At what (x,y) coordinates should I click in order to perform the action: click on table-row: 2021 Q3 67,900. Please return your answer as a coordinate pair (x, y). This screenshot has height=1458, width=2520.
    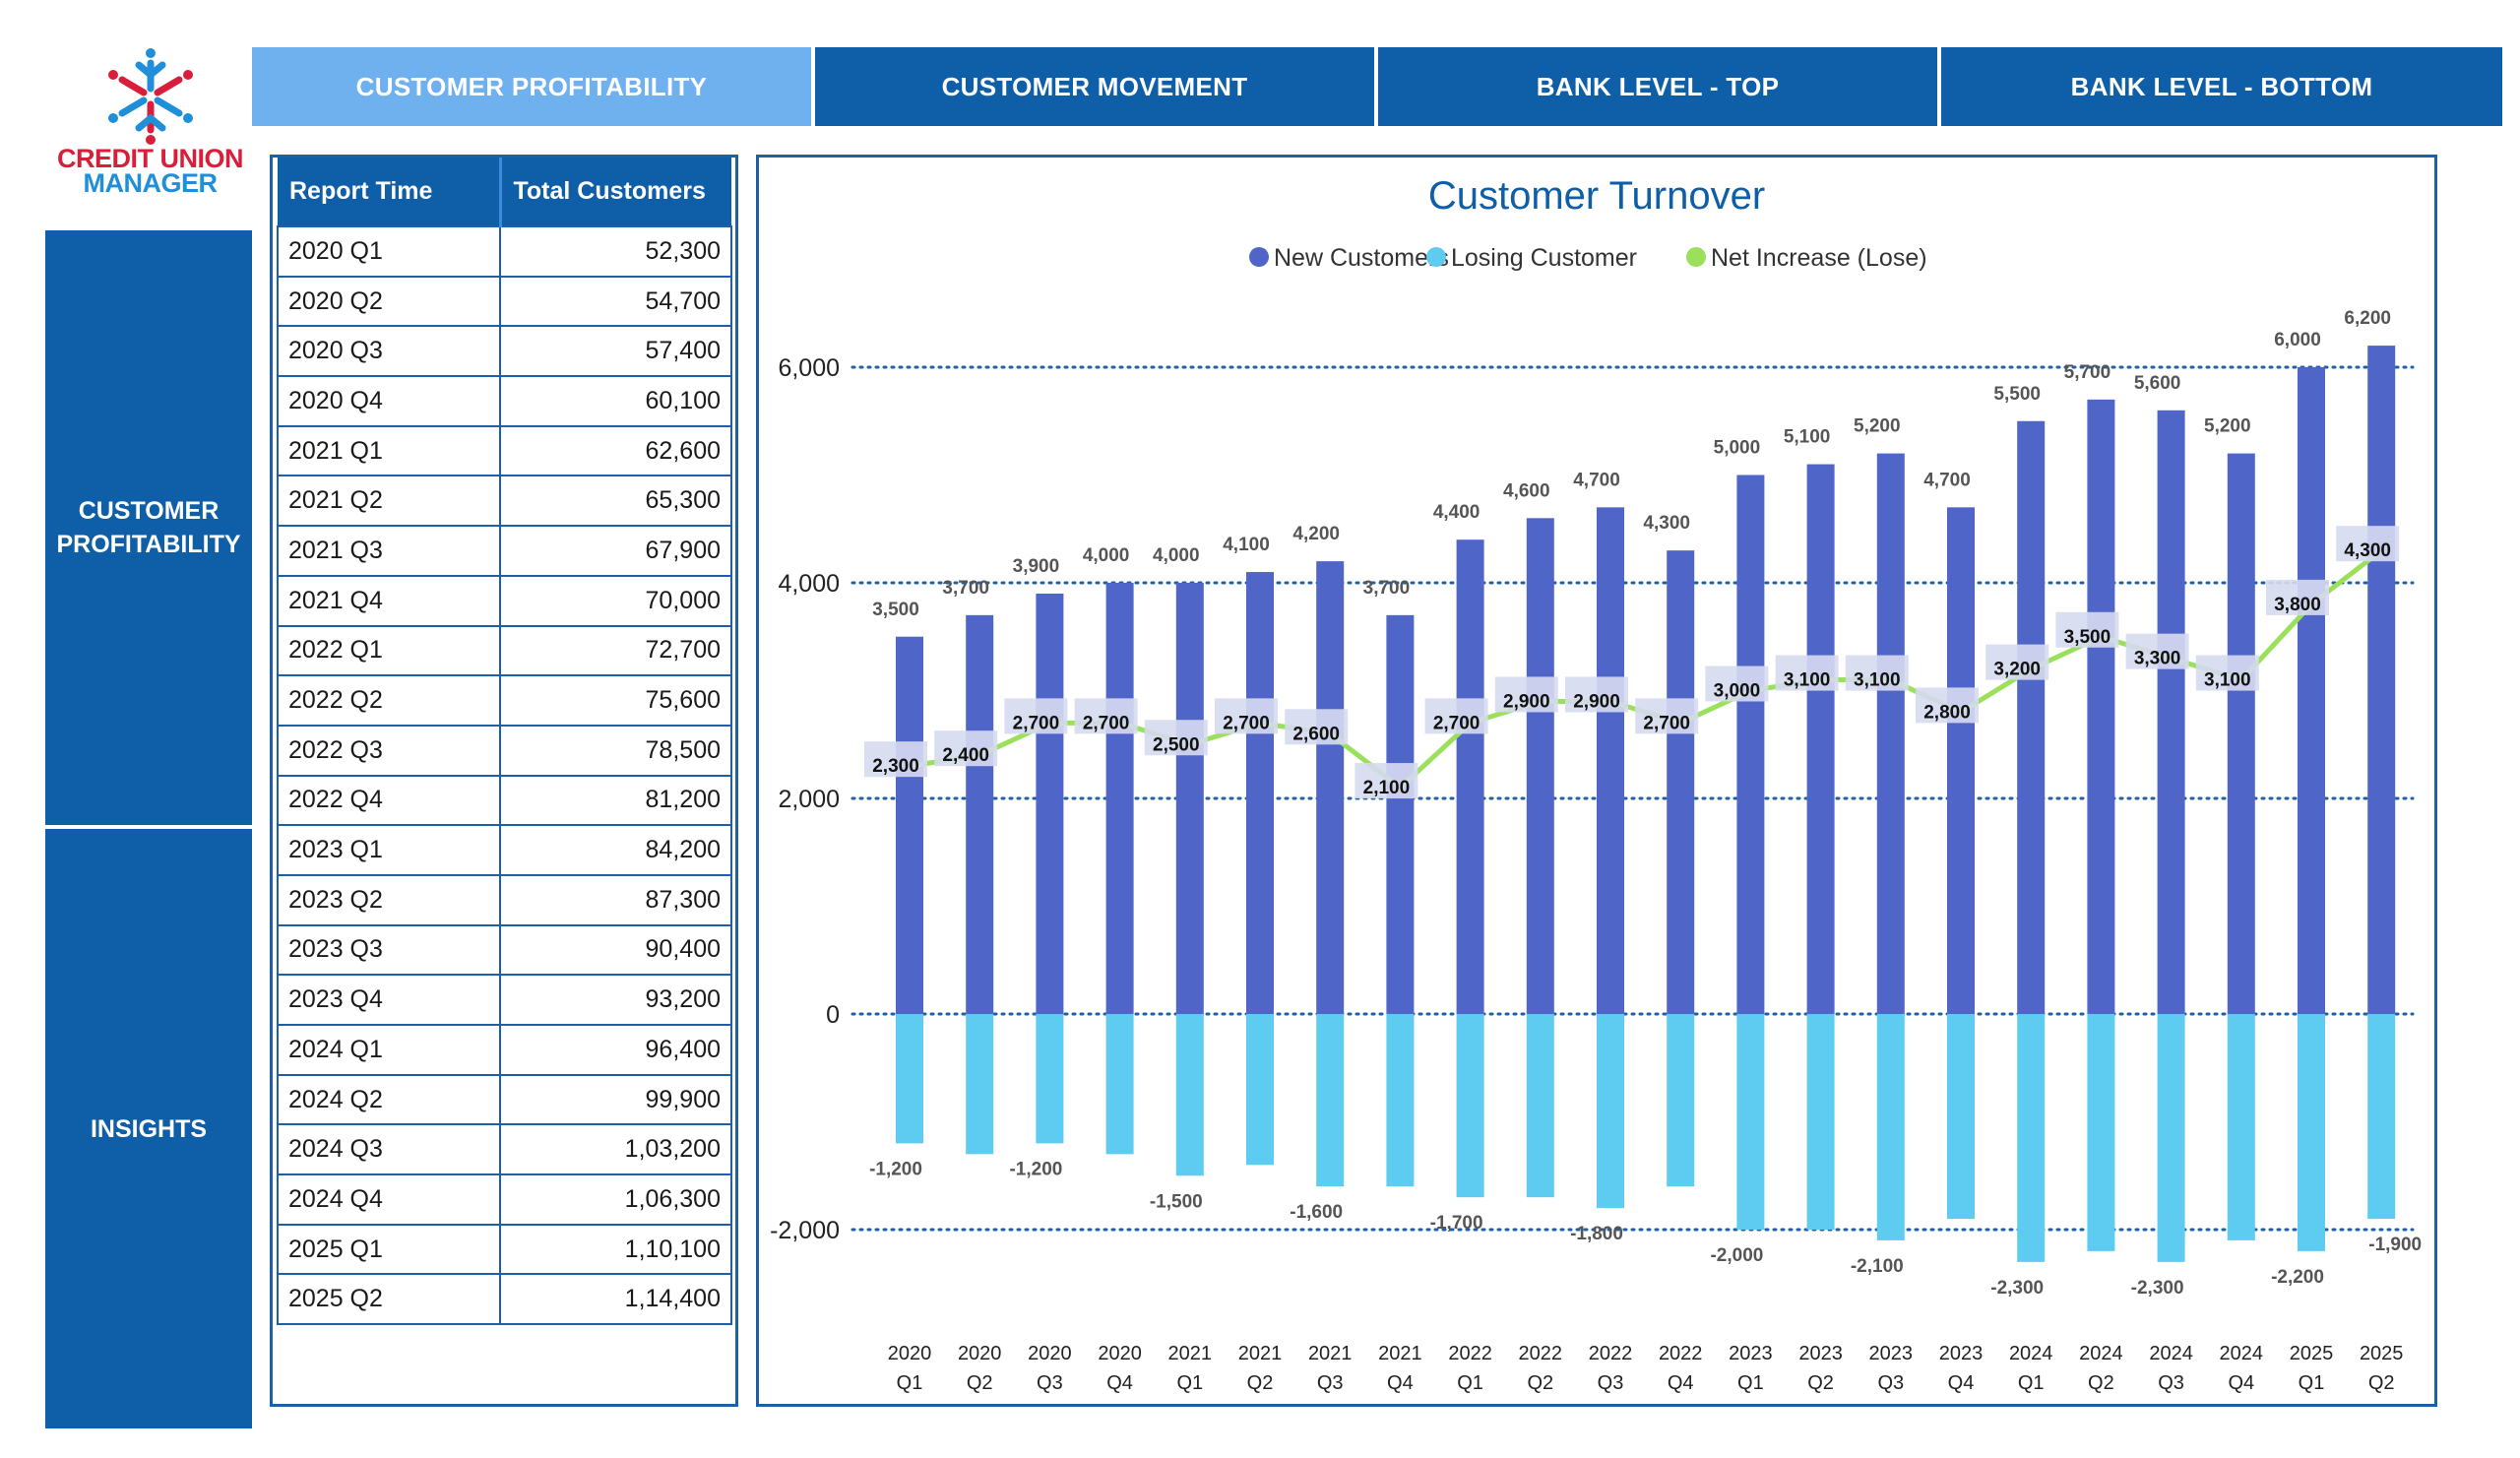
    Looking at the image, I should click on (504, 551).